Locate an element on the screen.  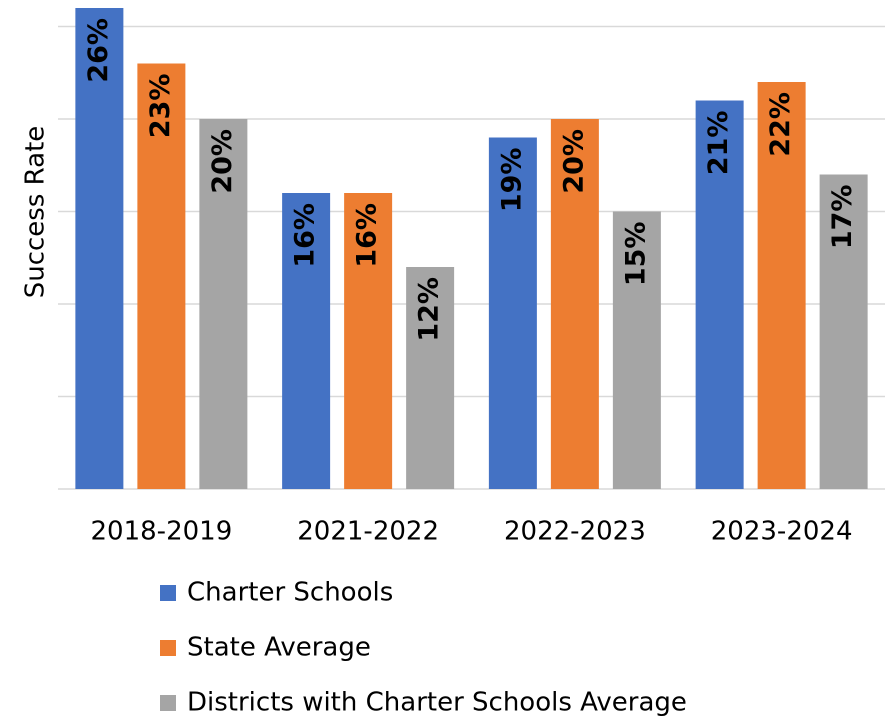
x-tick-label: 2021-2022 is located at coordinates (368, 532).